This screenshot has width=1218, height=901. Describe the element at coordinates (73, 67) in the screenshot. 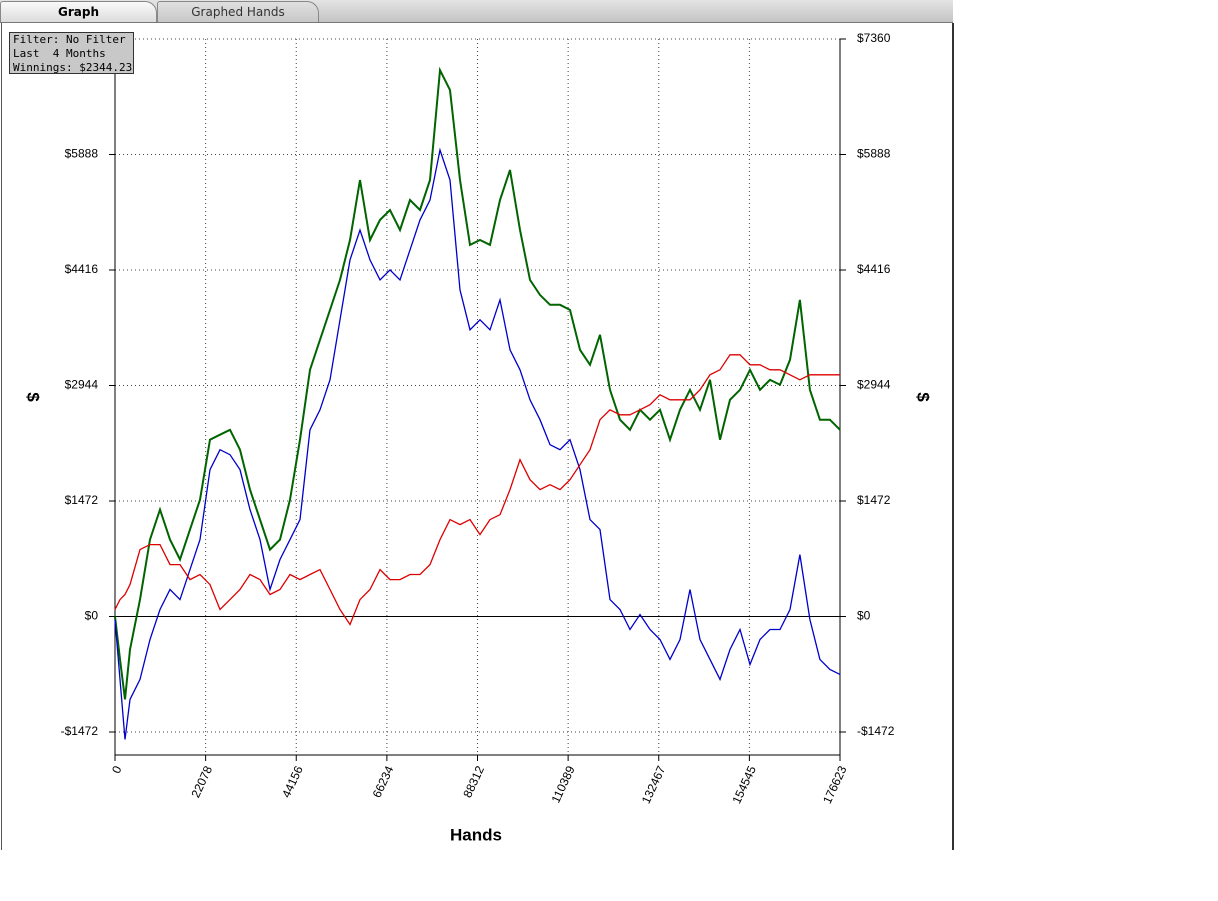

I see `filter-line: Winnings: $2344.23` at that location.